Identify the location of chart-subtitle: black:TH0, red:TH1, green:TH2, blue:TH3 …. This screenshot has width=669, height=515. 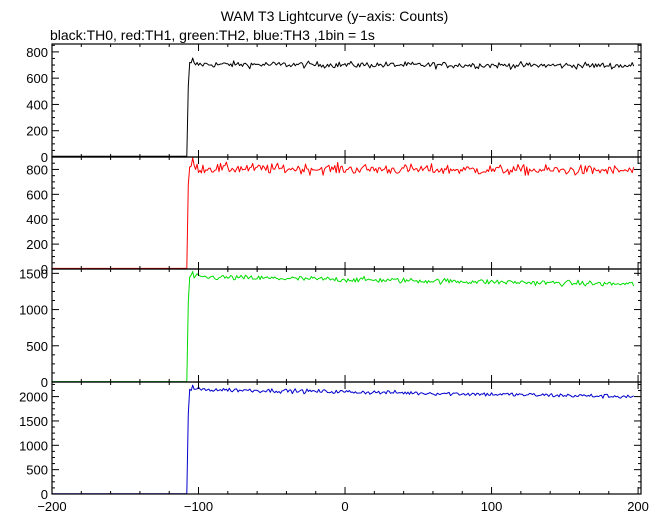
(212, 35).